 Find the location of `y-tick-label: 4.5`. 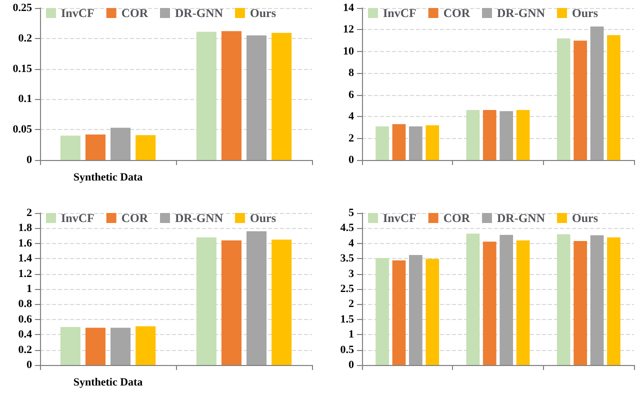

y-tick-label: 4.5 is located at coordinates (347, 228).